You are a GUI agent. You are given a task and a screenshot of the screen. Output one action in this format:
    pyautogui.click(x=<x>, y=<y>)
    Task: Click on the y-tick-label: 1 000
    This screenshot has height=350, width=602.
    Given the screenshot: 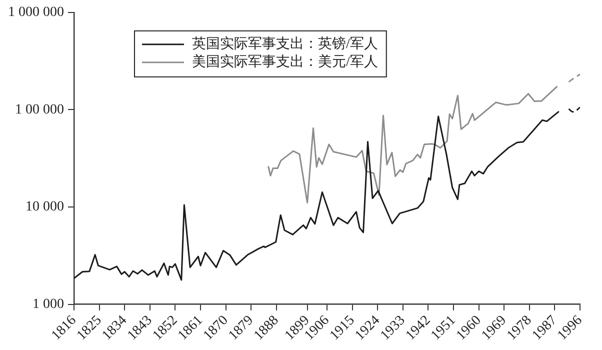 What is the action you would take?
    pyautogui.click(x=48, y=304)
    